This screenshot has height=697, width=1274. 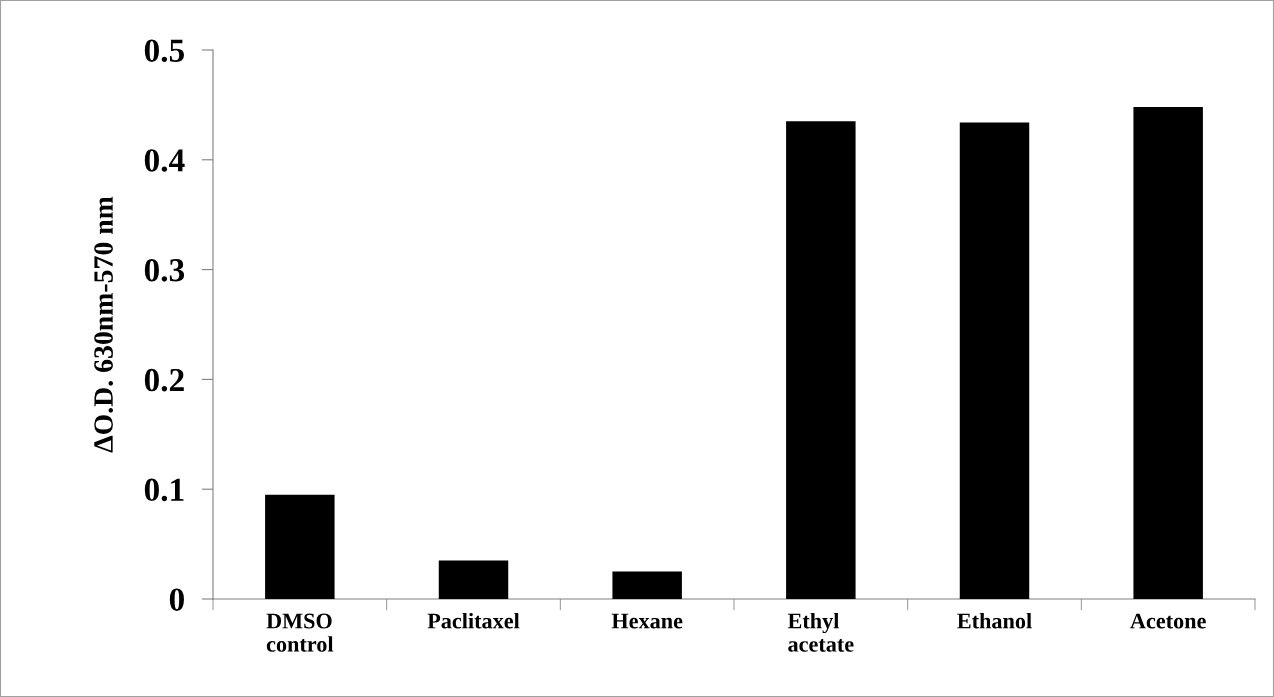 I want to click on x-tick-label: Paclitaxel, so click(x=473, y=620).